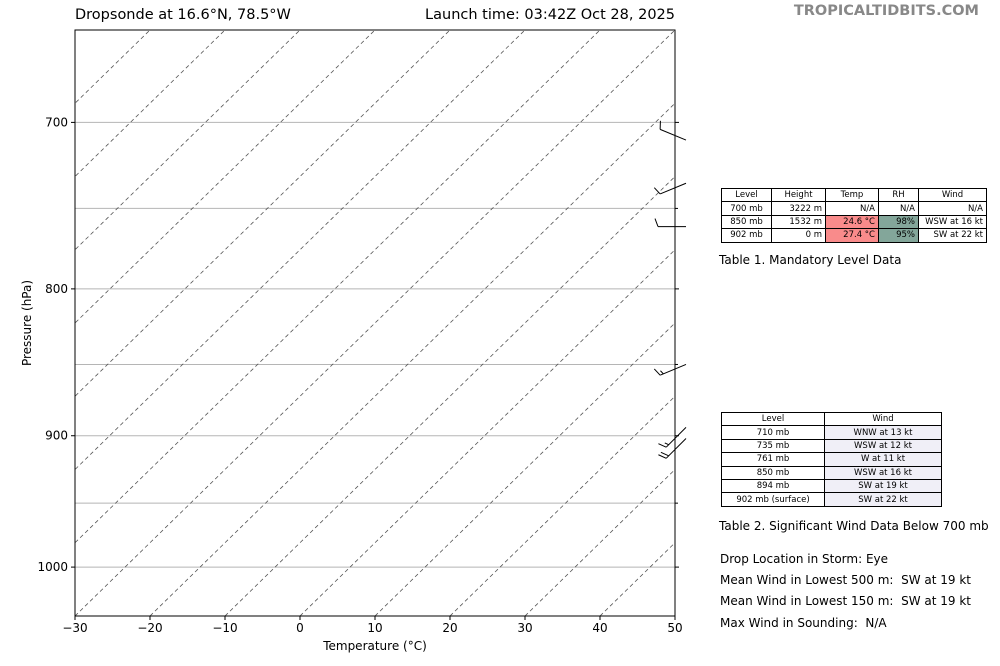 The width and height of the screenshot is (1000, 666). Describe the element at coordinates (746, 208) in the screenshot. I see `level-cell: 700 mb` at that location.